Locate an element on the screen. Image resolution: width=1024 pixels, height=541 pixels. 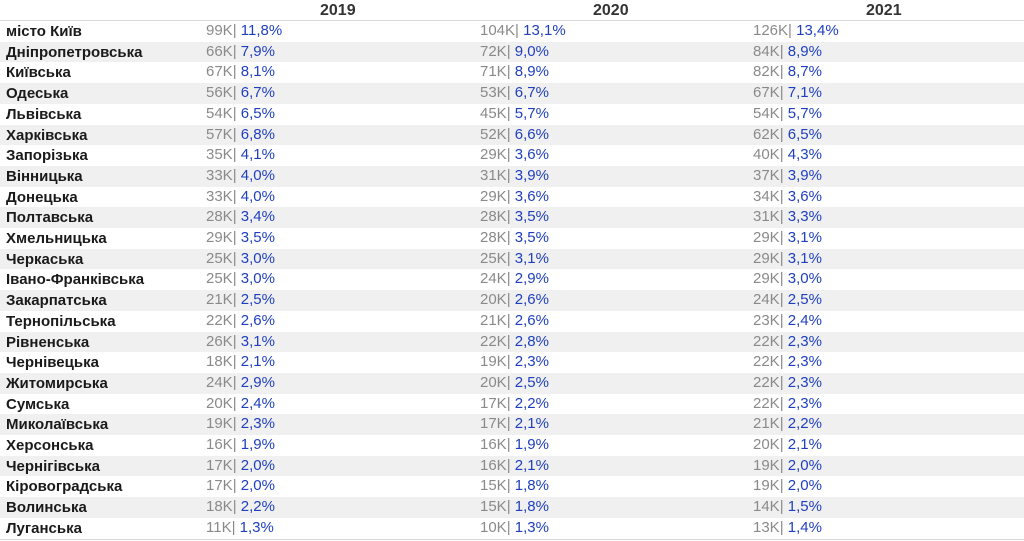
region-label: Черкаська is located at coordinates (45, 259).